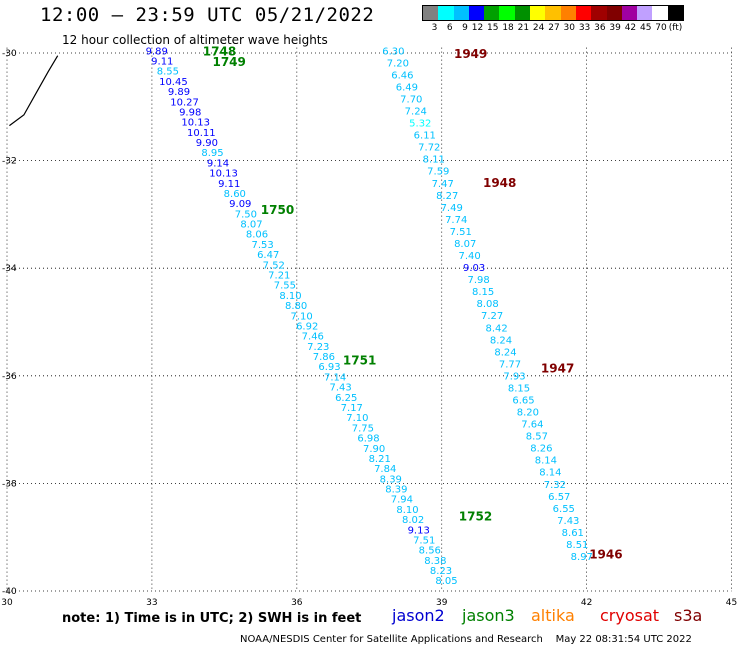  Describe the element at coordinates (240, 204) in the screenshot. I see `wave-height-value: 9.09` at that location.